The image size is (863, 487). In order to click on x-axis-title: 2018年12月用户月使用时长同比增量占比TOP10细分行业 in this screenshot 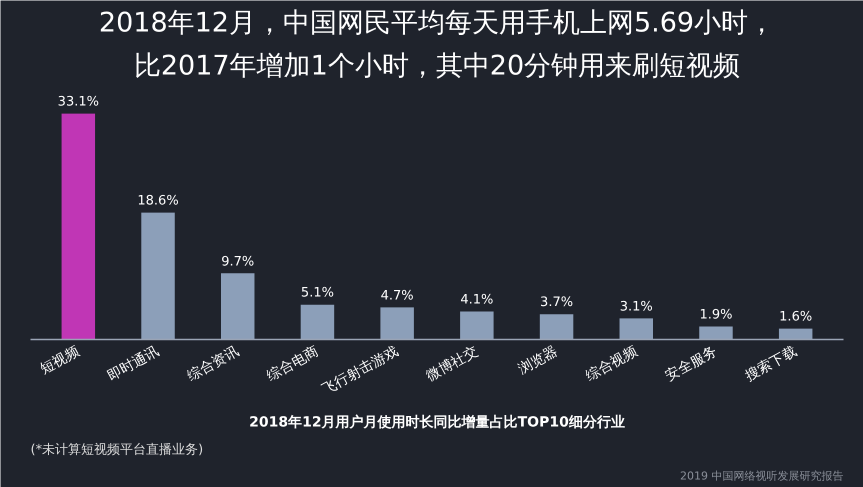, I will do `click(437, 422)`.